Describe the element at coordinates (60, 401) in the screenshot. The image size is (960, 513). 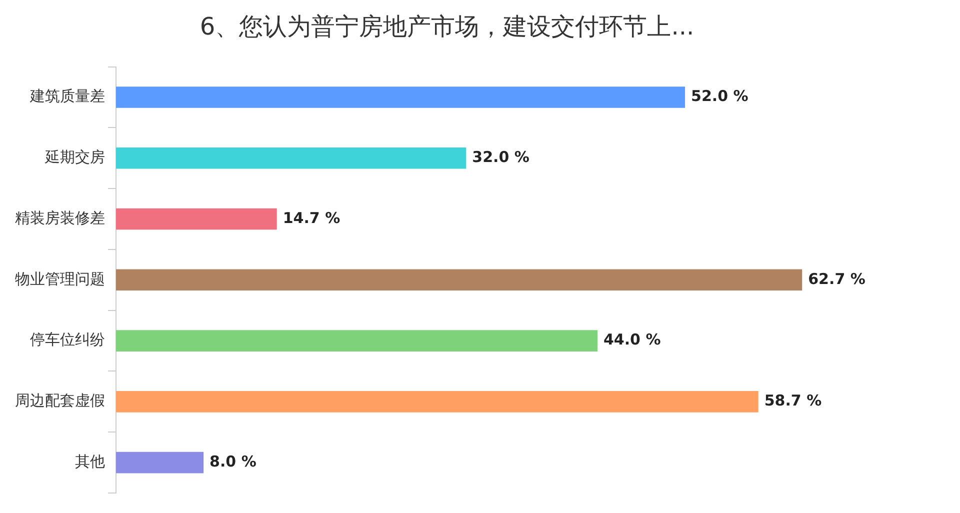
I see `y-tick-label: 周边配套虚假` at that location.